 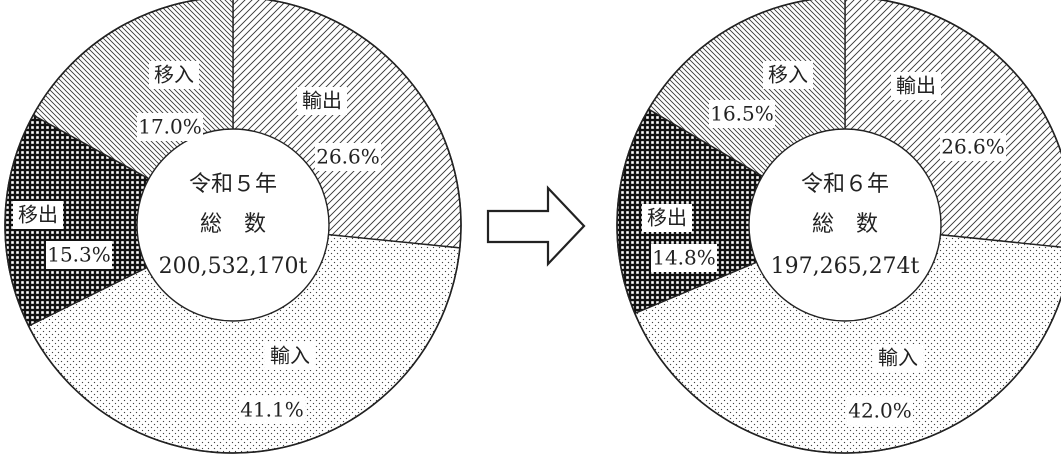 I want to click on center-total-value: 197,265,274t, so click(x=845, y=266).